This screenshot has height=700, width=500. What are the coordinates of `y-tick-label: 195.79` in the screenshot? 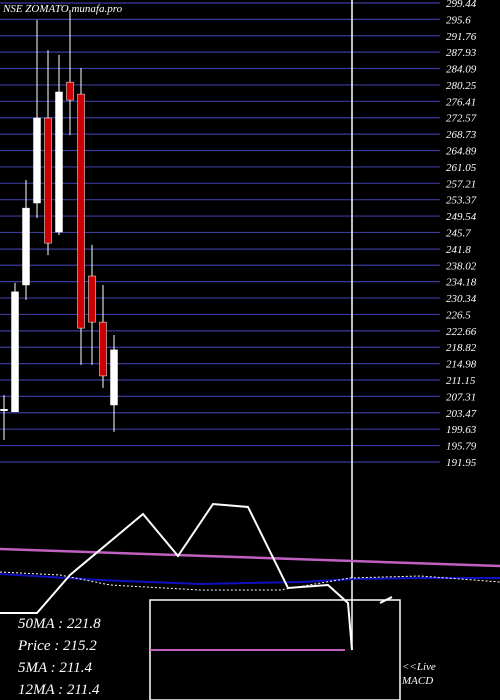 It's located at (461, 447).